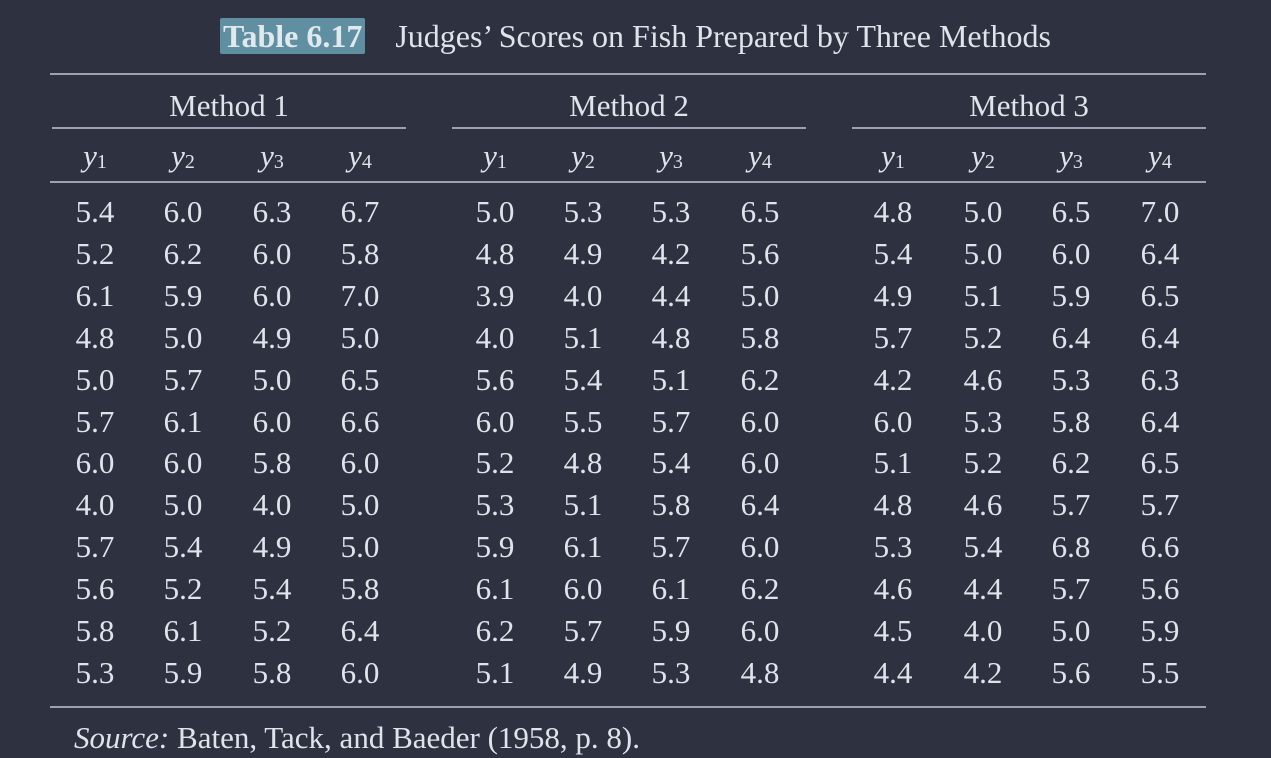  What do you see at coordinates (95, 253) in the screenshot?
I see `score-cell: 5.2` at bounding box center [95, 253].